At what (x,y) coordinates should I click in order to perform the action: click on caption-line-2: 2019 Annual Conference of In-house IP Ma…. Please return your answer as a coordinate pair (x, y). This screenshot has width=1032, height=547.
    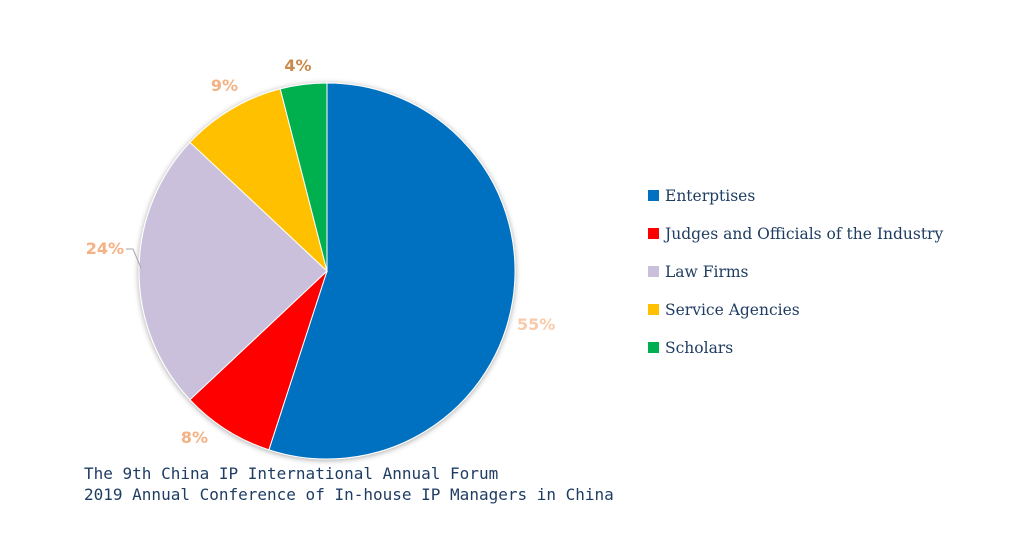
    Looking at the image, I should click on (349, 494).